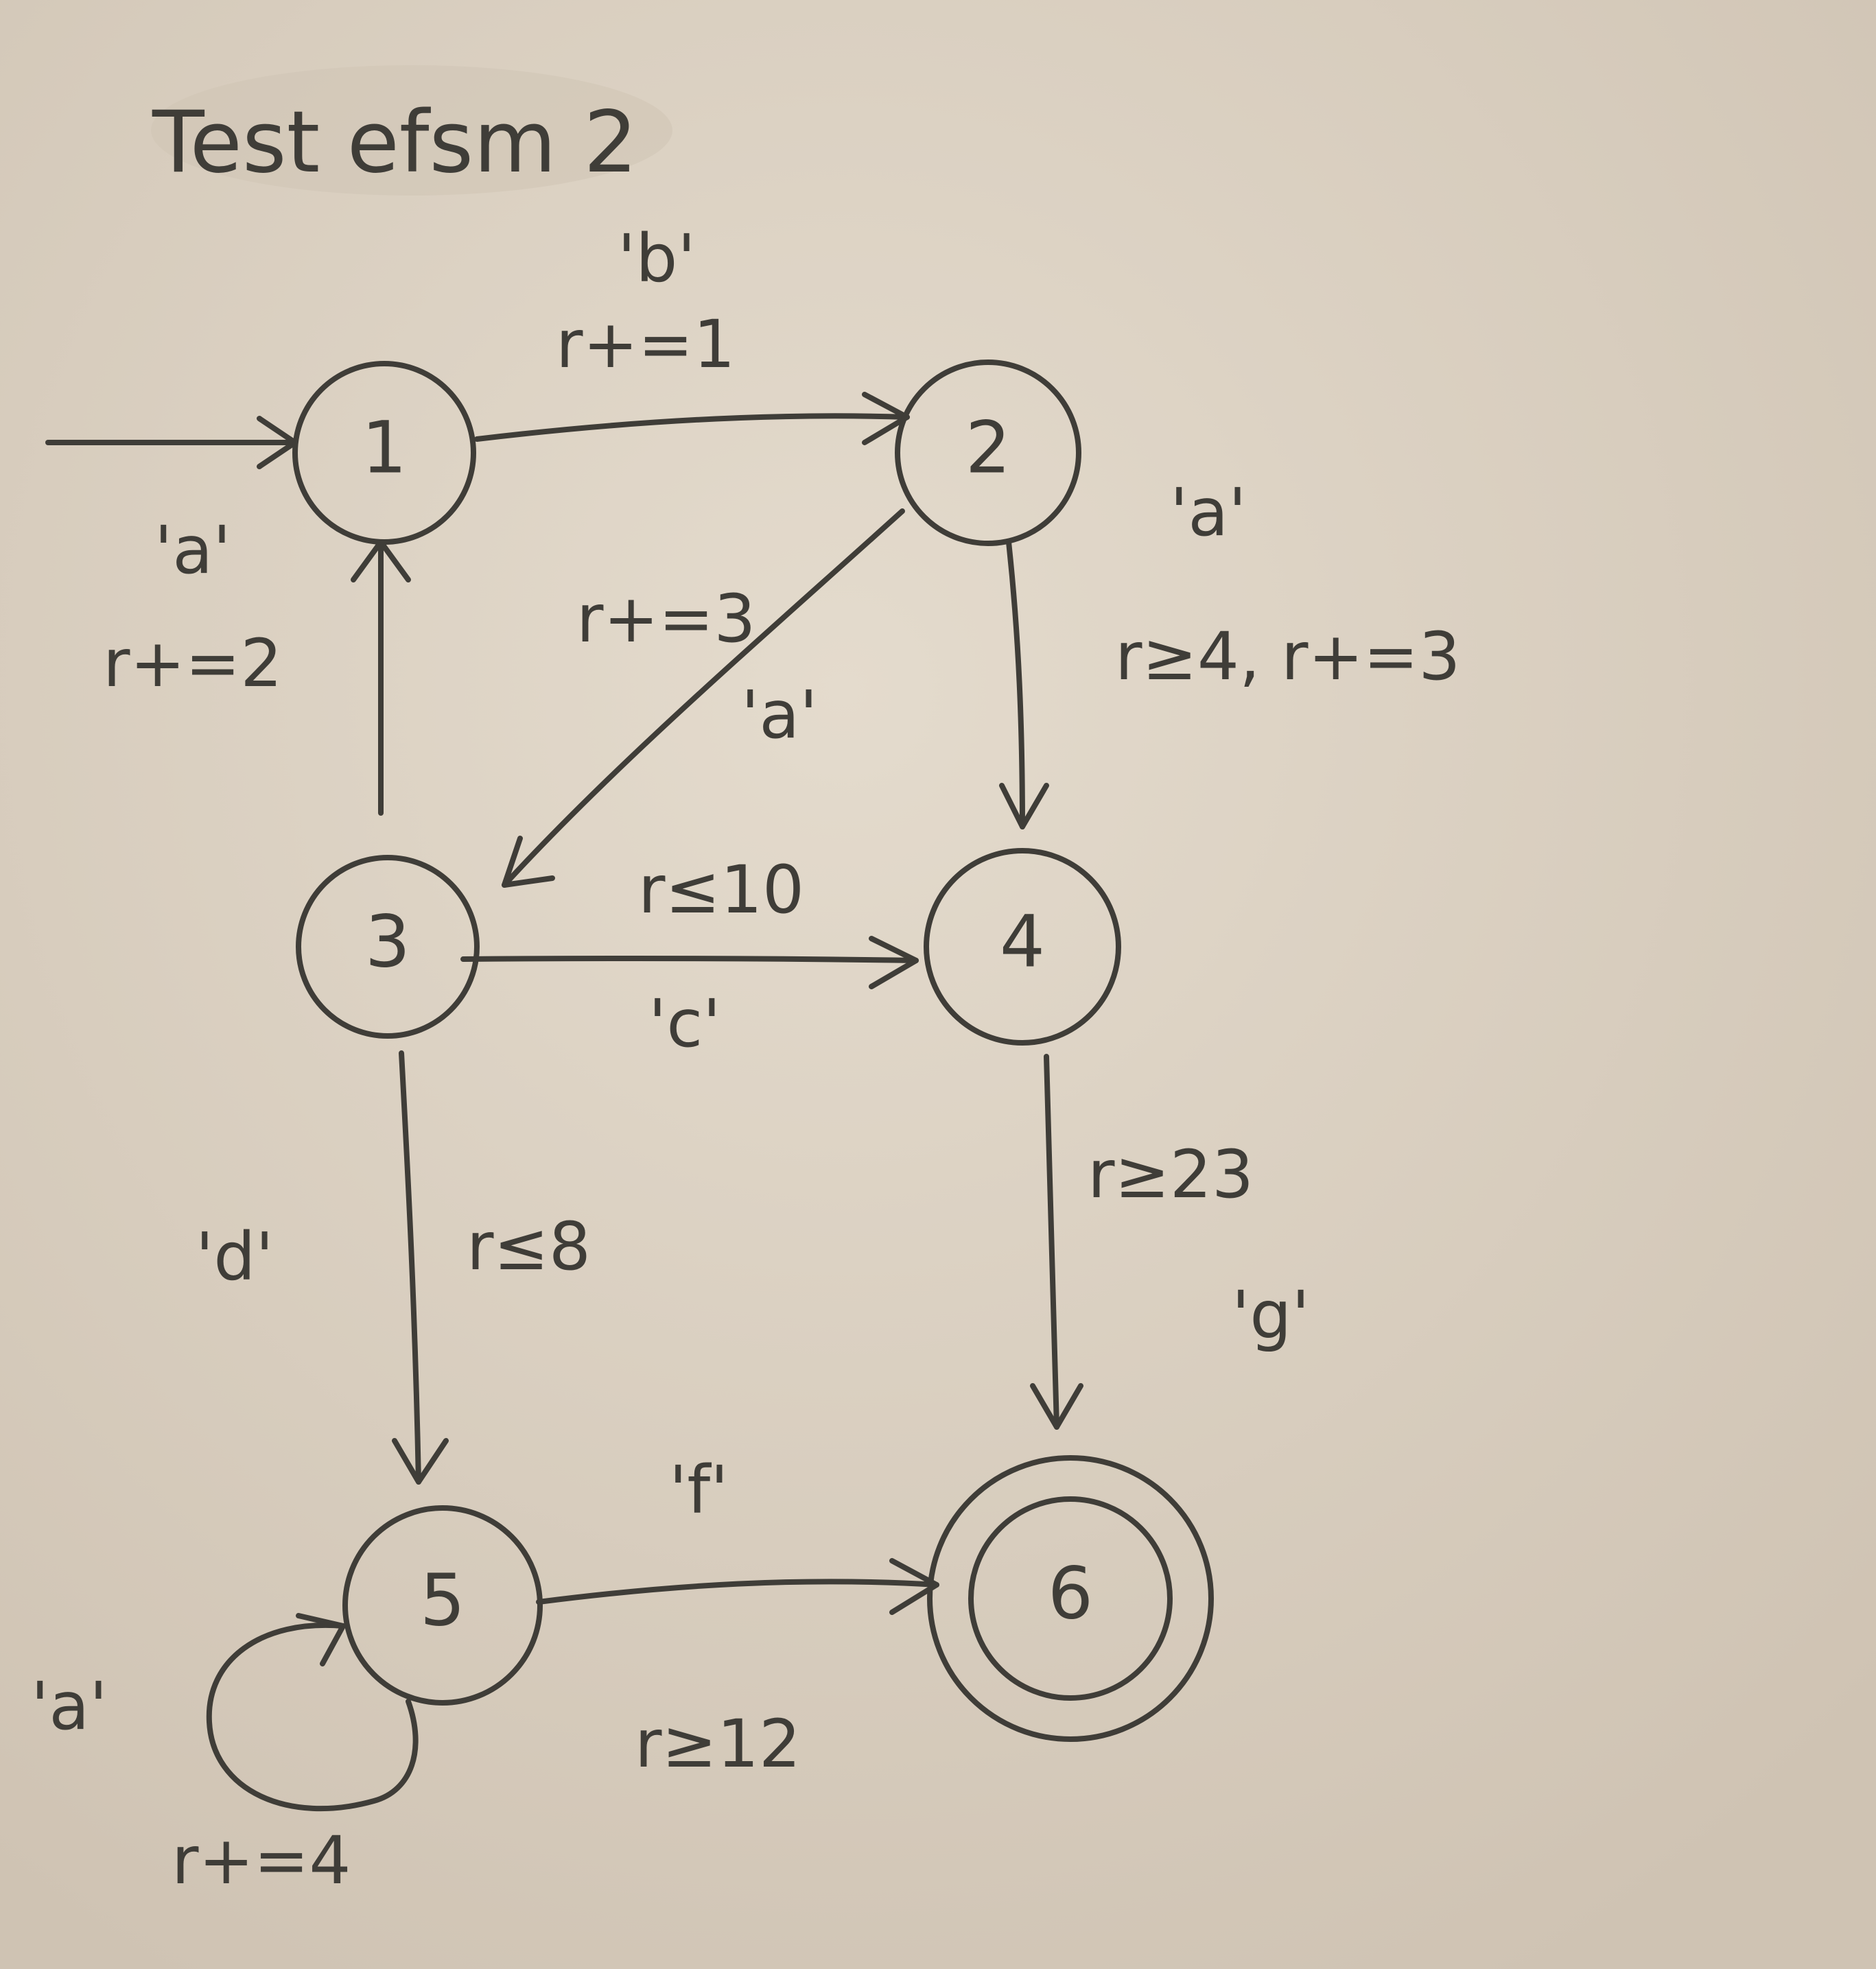 The width and height of the screenshot is (1876, 1969). What do you see at coordinates (394, 142) in the screenshot?
I see `diagram-title: Test efsm 2` at bounding box center [394, 142].